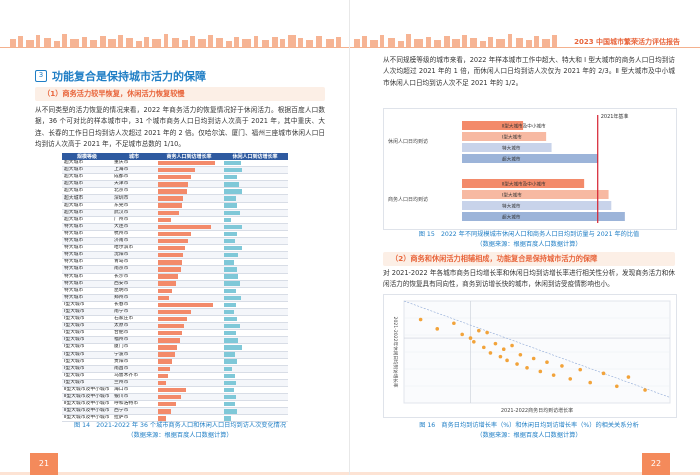 Image resolution: width=700 pixels, height=475 pixels. I want to click on table-row: 超大城市 天津市, so click(175, 184).